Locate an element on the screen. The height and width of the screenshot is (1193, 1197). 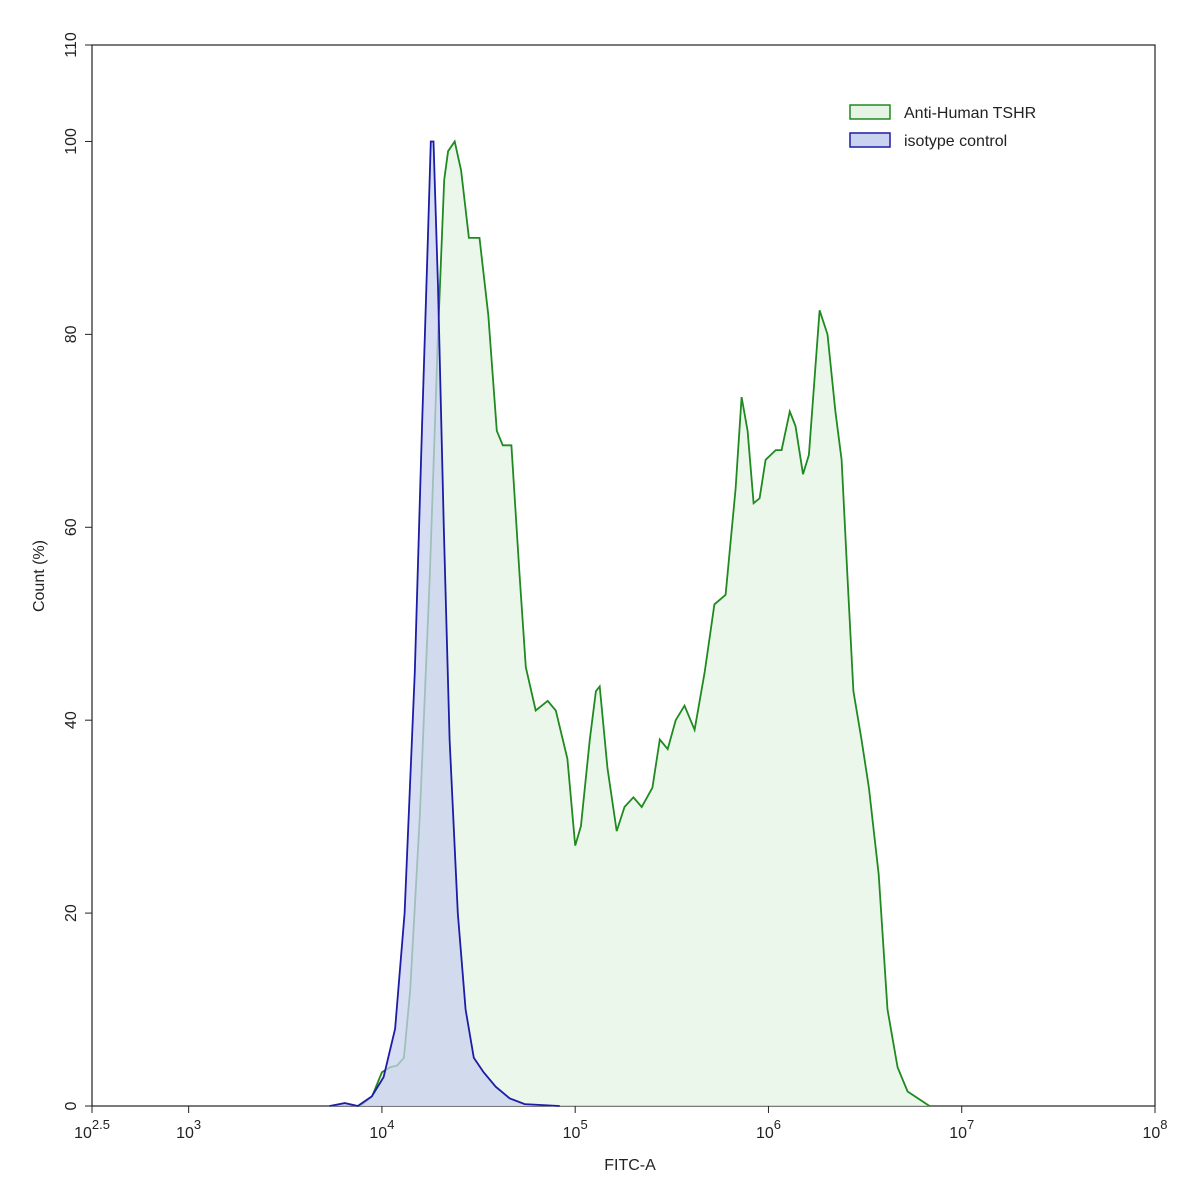
x-tick-label: 10⁷ is located at coordinates (961, 1129).